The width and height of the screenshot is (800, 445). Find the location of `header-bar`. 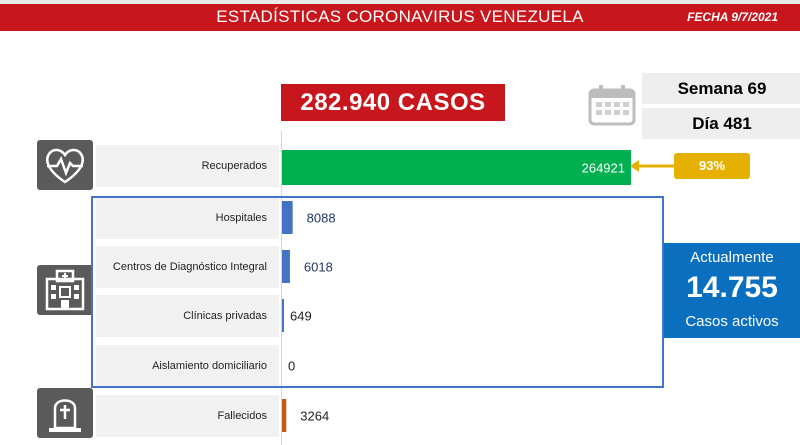

header-bar is located at coordinates (400, 15).